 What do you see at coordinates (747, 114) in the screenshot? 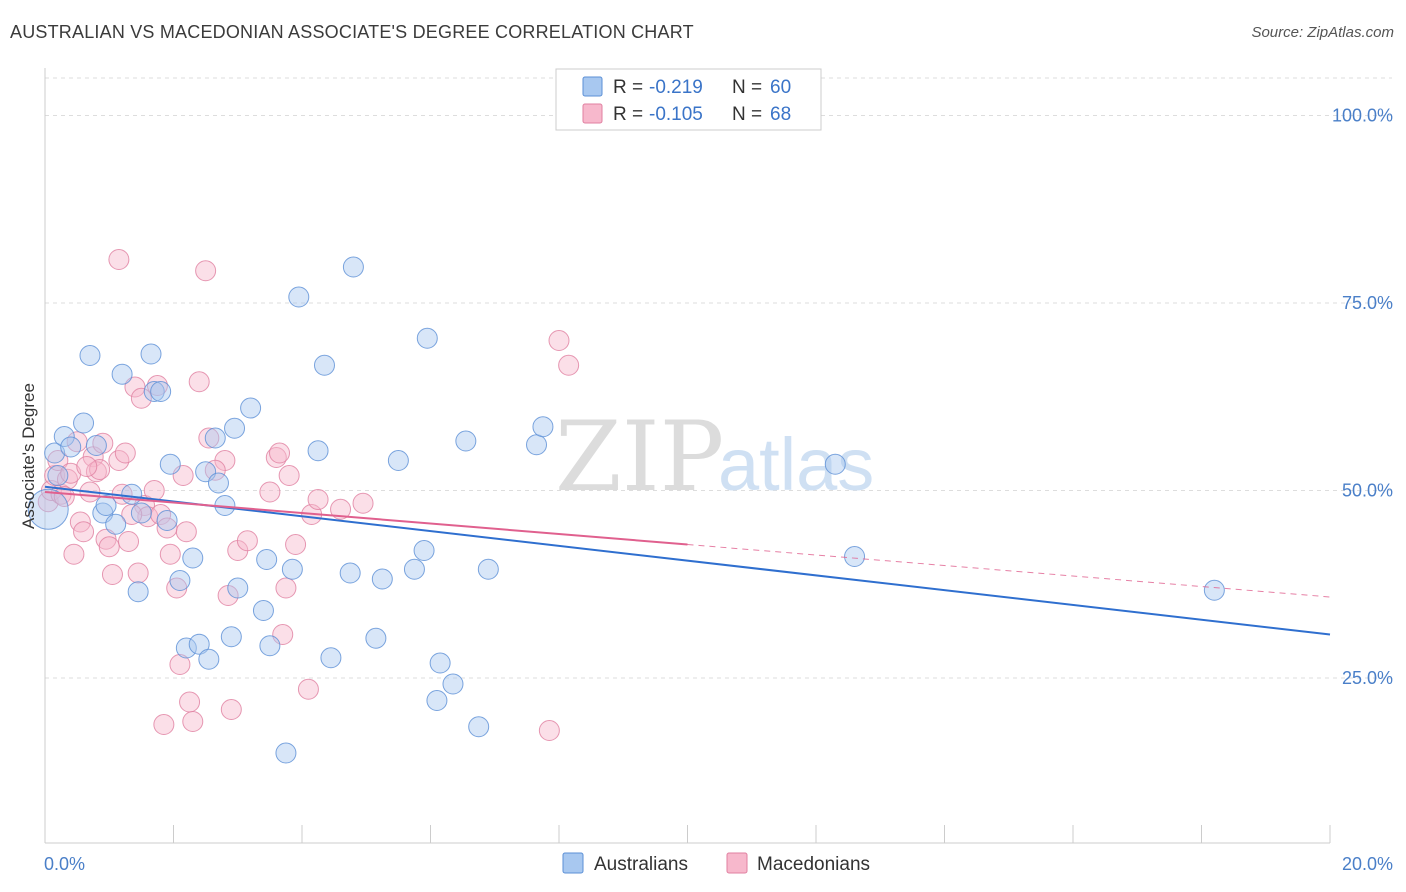
I see `legend-pink-n-label: N =` at bounding box center [747, 114].